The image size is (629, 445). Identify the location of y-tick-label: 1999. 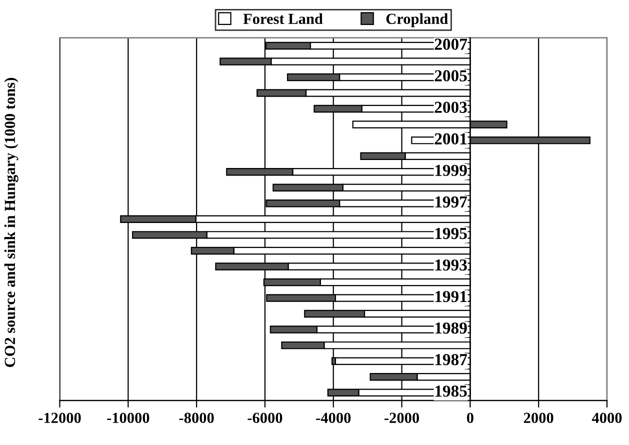
(451, 170).